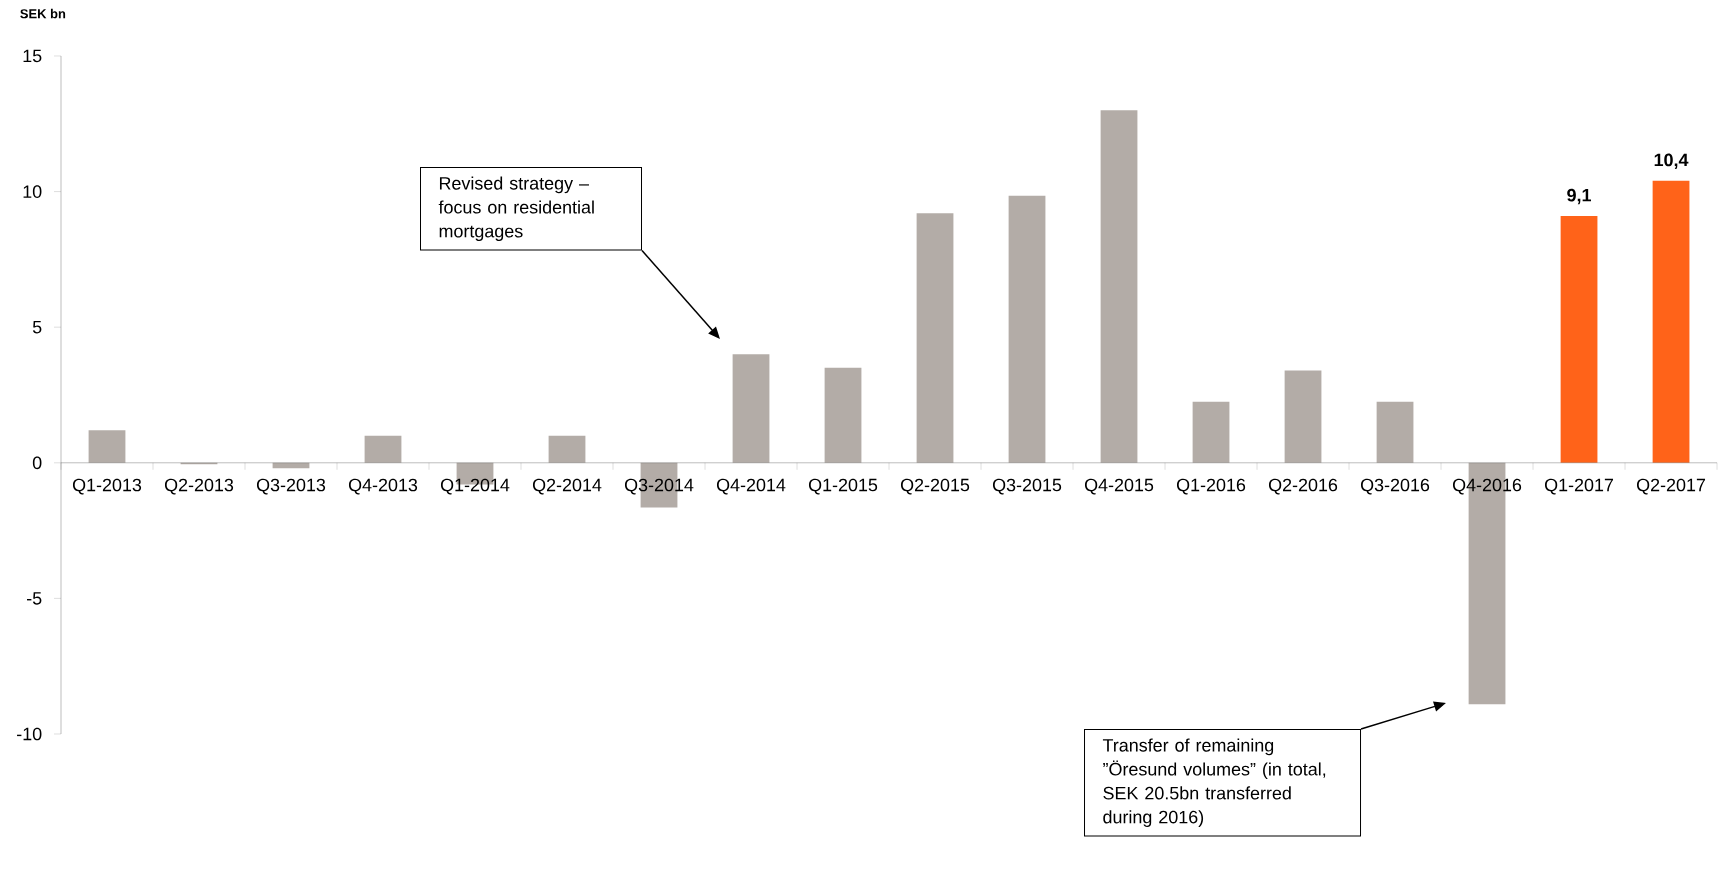 This screenshot has width=1731, height=876. What do you see at coordinates (935, 486) in the screenshot?
I see `x-tick-label: Q2-2015` at bounding box center [935, 486].